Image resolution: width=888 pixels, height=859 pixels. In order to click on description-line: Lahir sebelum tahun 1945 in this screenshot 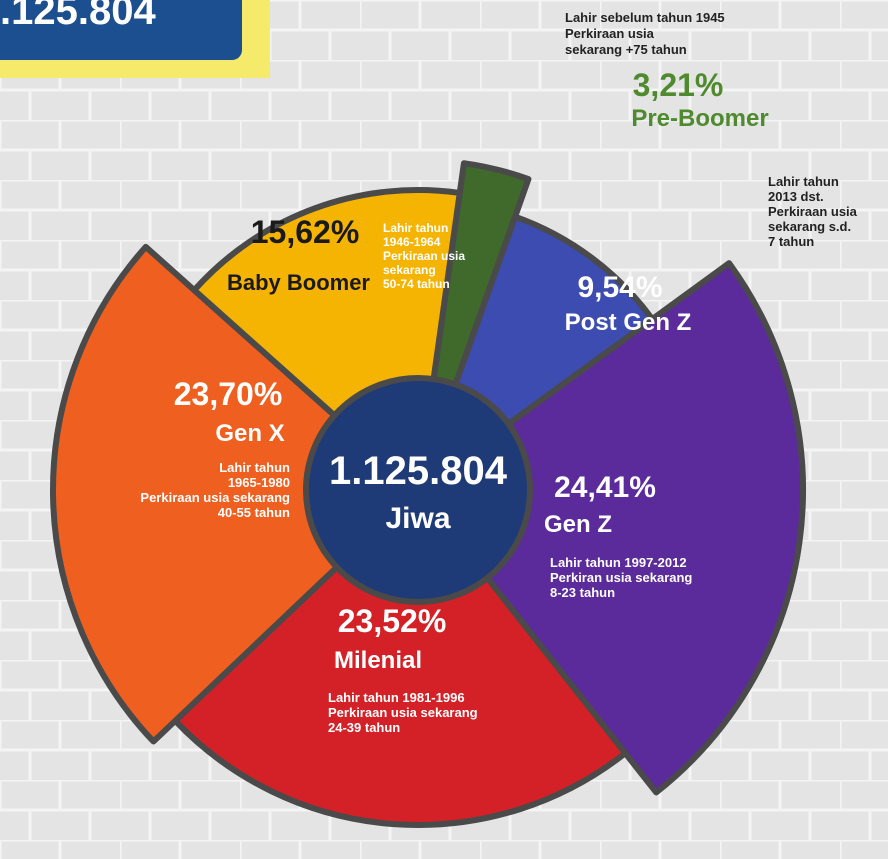, I will do `click(645, 17)`.